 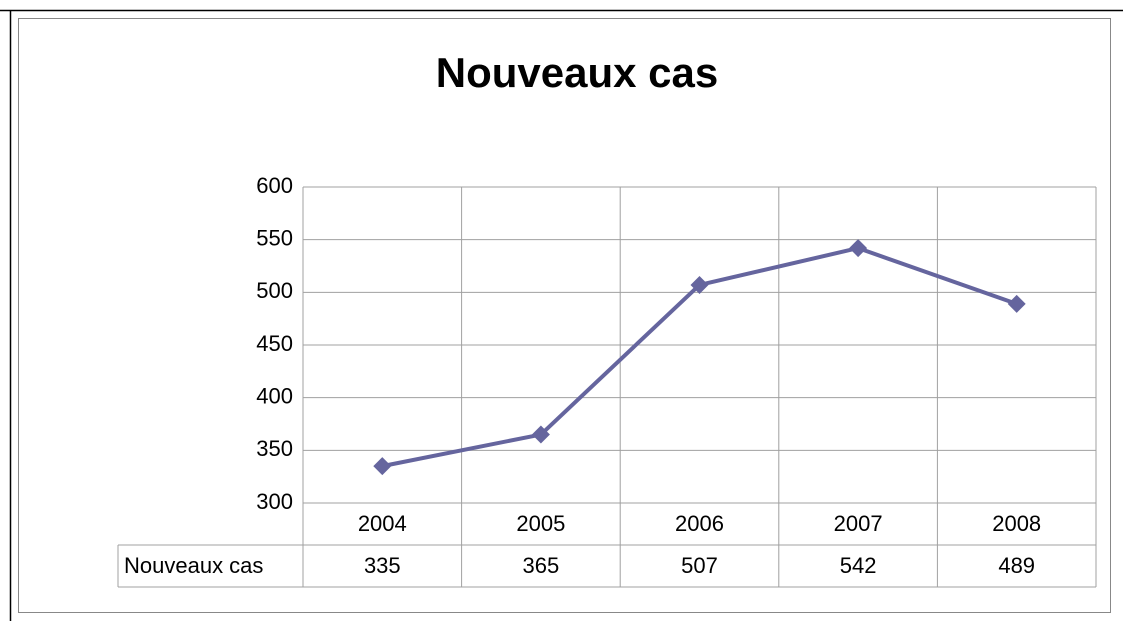 I want to click on table-value: 335, so click(x=382, y=565).